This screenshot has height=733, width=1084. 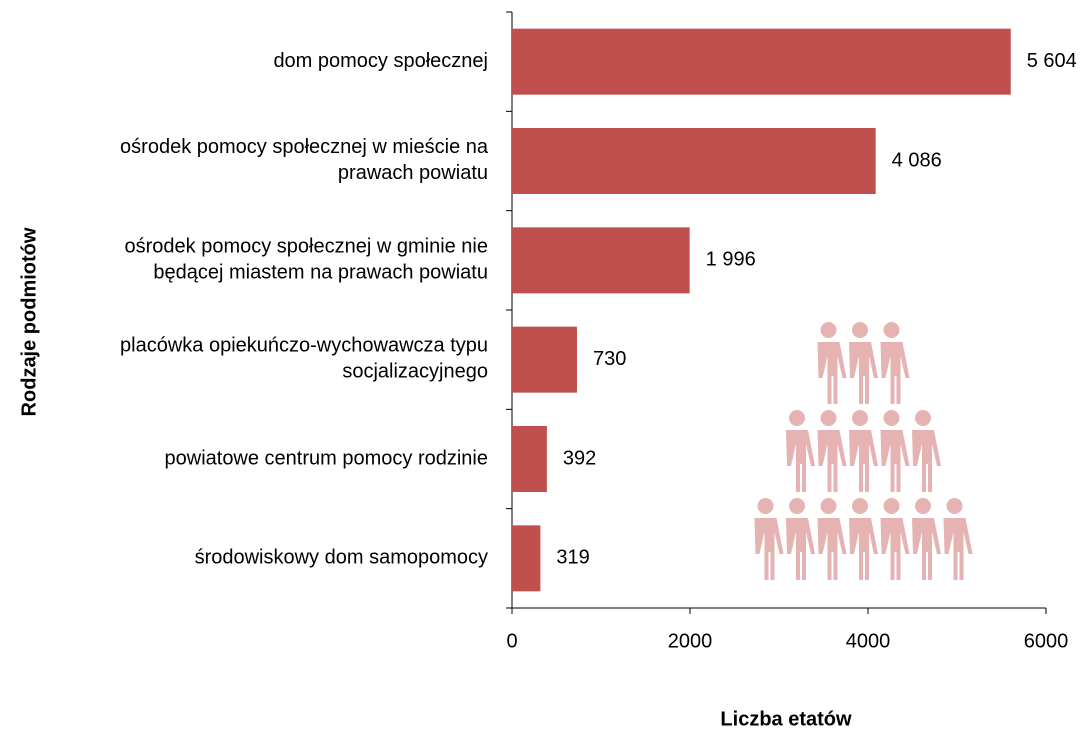 What do you see at coordinates (1052, 61) in the screenshot?
I see `value-label: 5 604` at bounding box center [1052, 61].